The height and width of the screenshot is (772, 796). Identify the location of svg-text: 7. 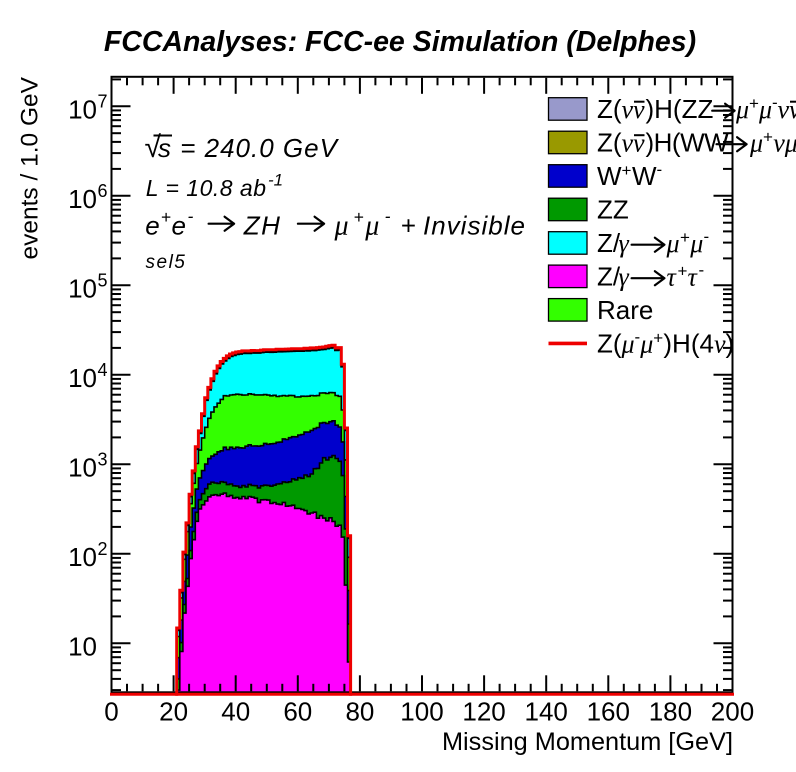
(103, 102).